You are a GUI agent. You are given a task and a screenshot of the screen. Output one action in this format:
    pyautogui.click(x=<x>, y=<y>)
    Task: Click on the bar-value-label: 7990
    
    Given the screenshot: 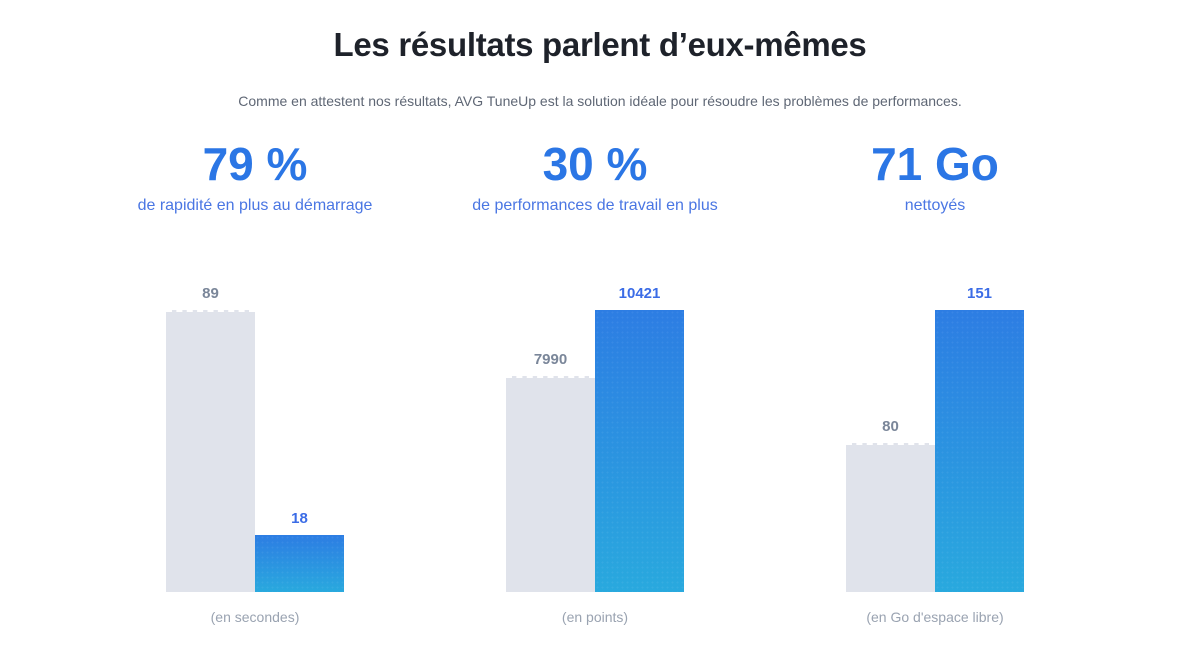 What is the action you would take?
    pyautogui.click(x=550, y=360)
    